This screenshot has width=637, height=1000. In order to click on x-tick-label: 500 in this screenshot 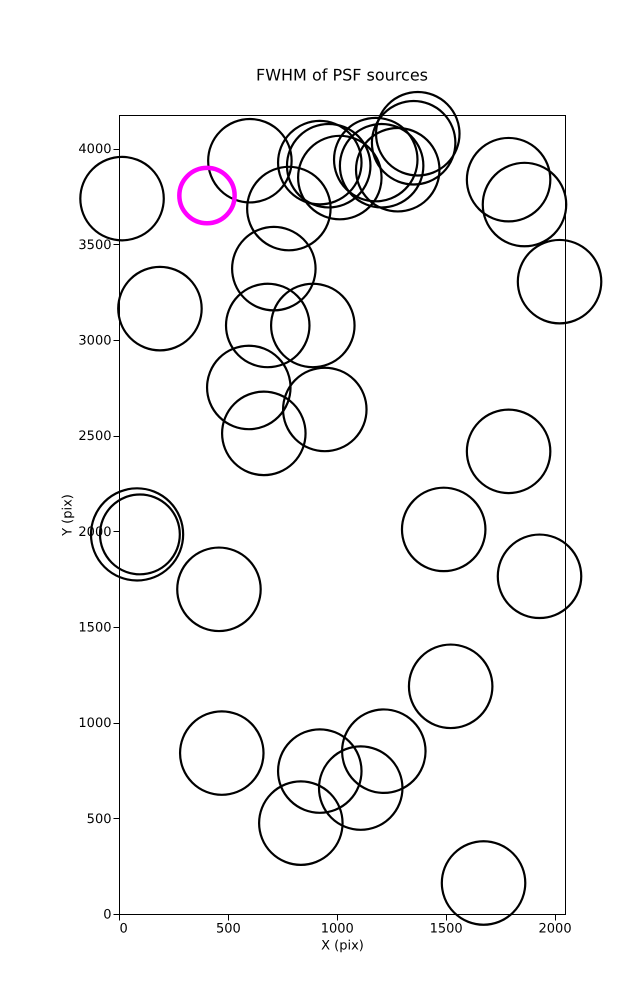, I will do `click(228, 929)`.